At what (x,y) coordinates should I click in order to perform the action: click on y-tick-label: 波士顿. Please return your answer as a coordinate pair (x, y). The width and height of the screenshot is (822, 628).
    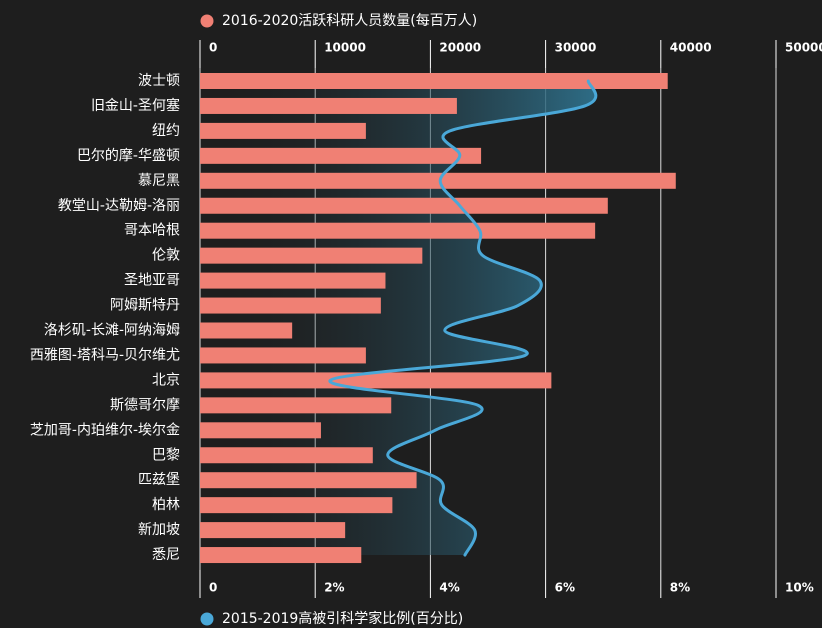
    Looking at the image, I should click on (159, 81).